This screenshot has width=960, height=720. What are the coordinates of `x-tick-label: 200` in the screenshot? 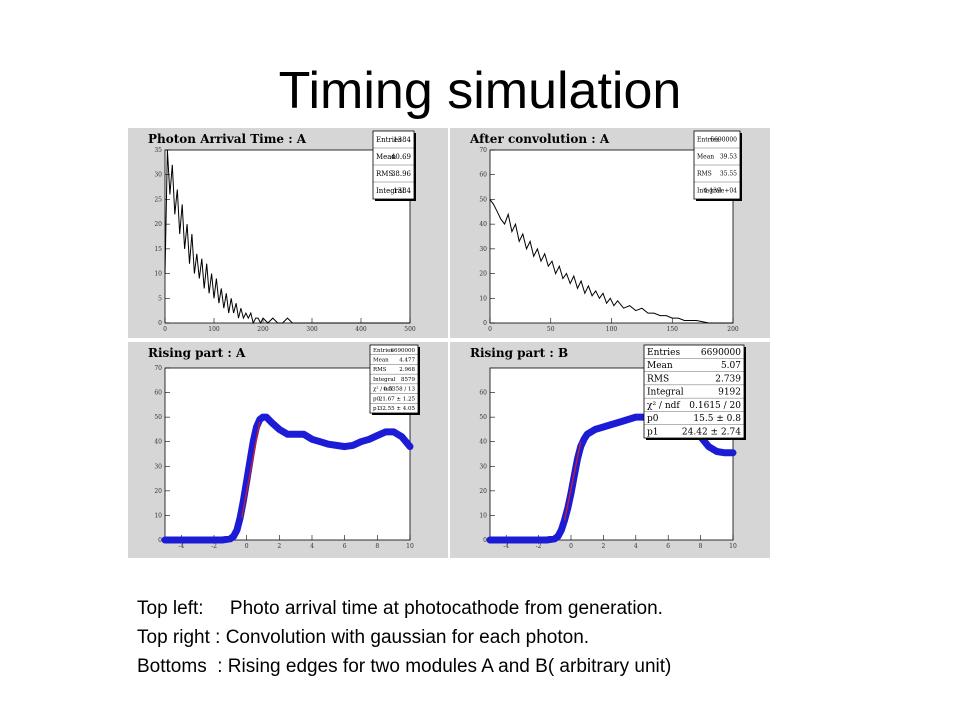 It's located at (263, 329).